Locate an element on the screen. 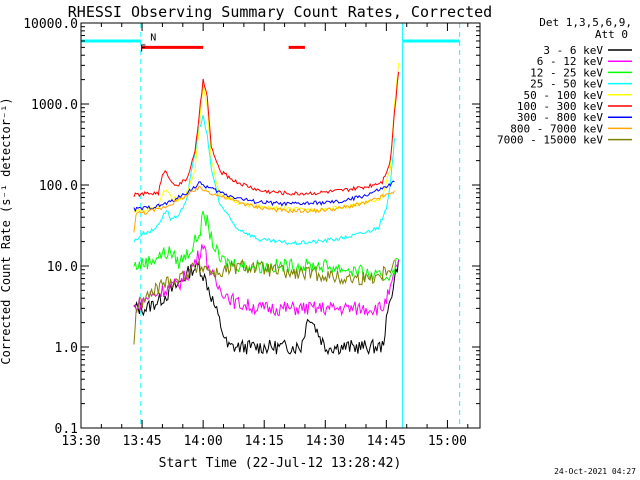  y-tick-label-2: 10.0 is located at coordinates (62, 267).